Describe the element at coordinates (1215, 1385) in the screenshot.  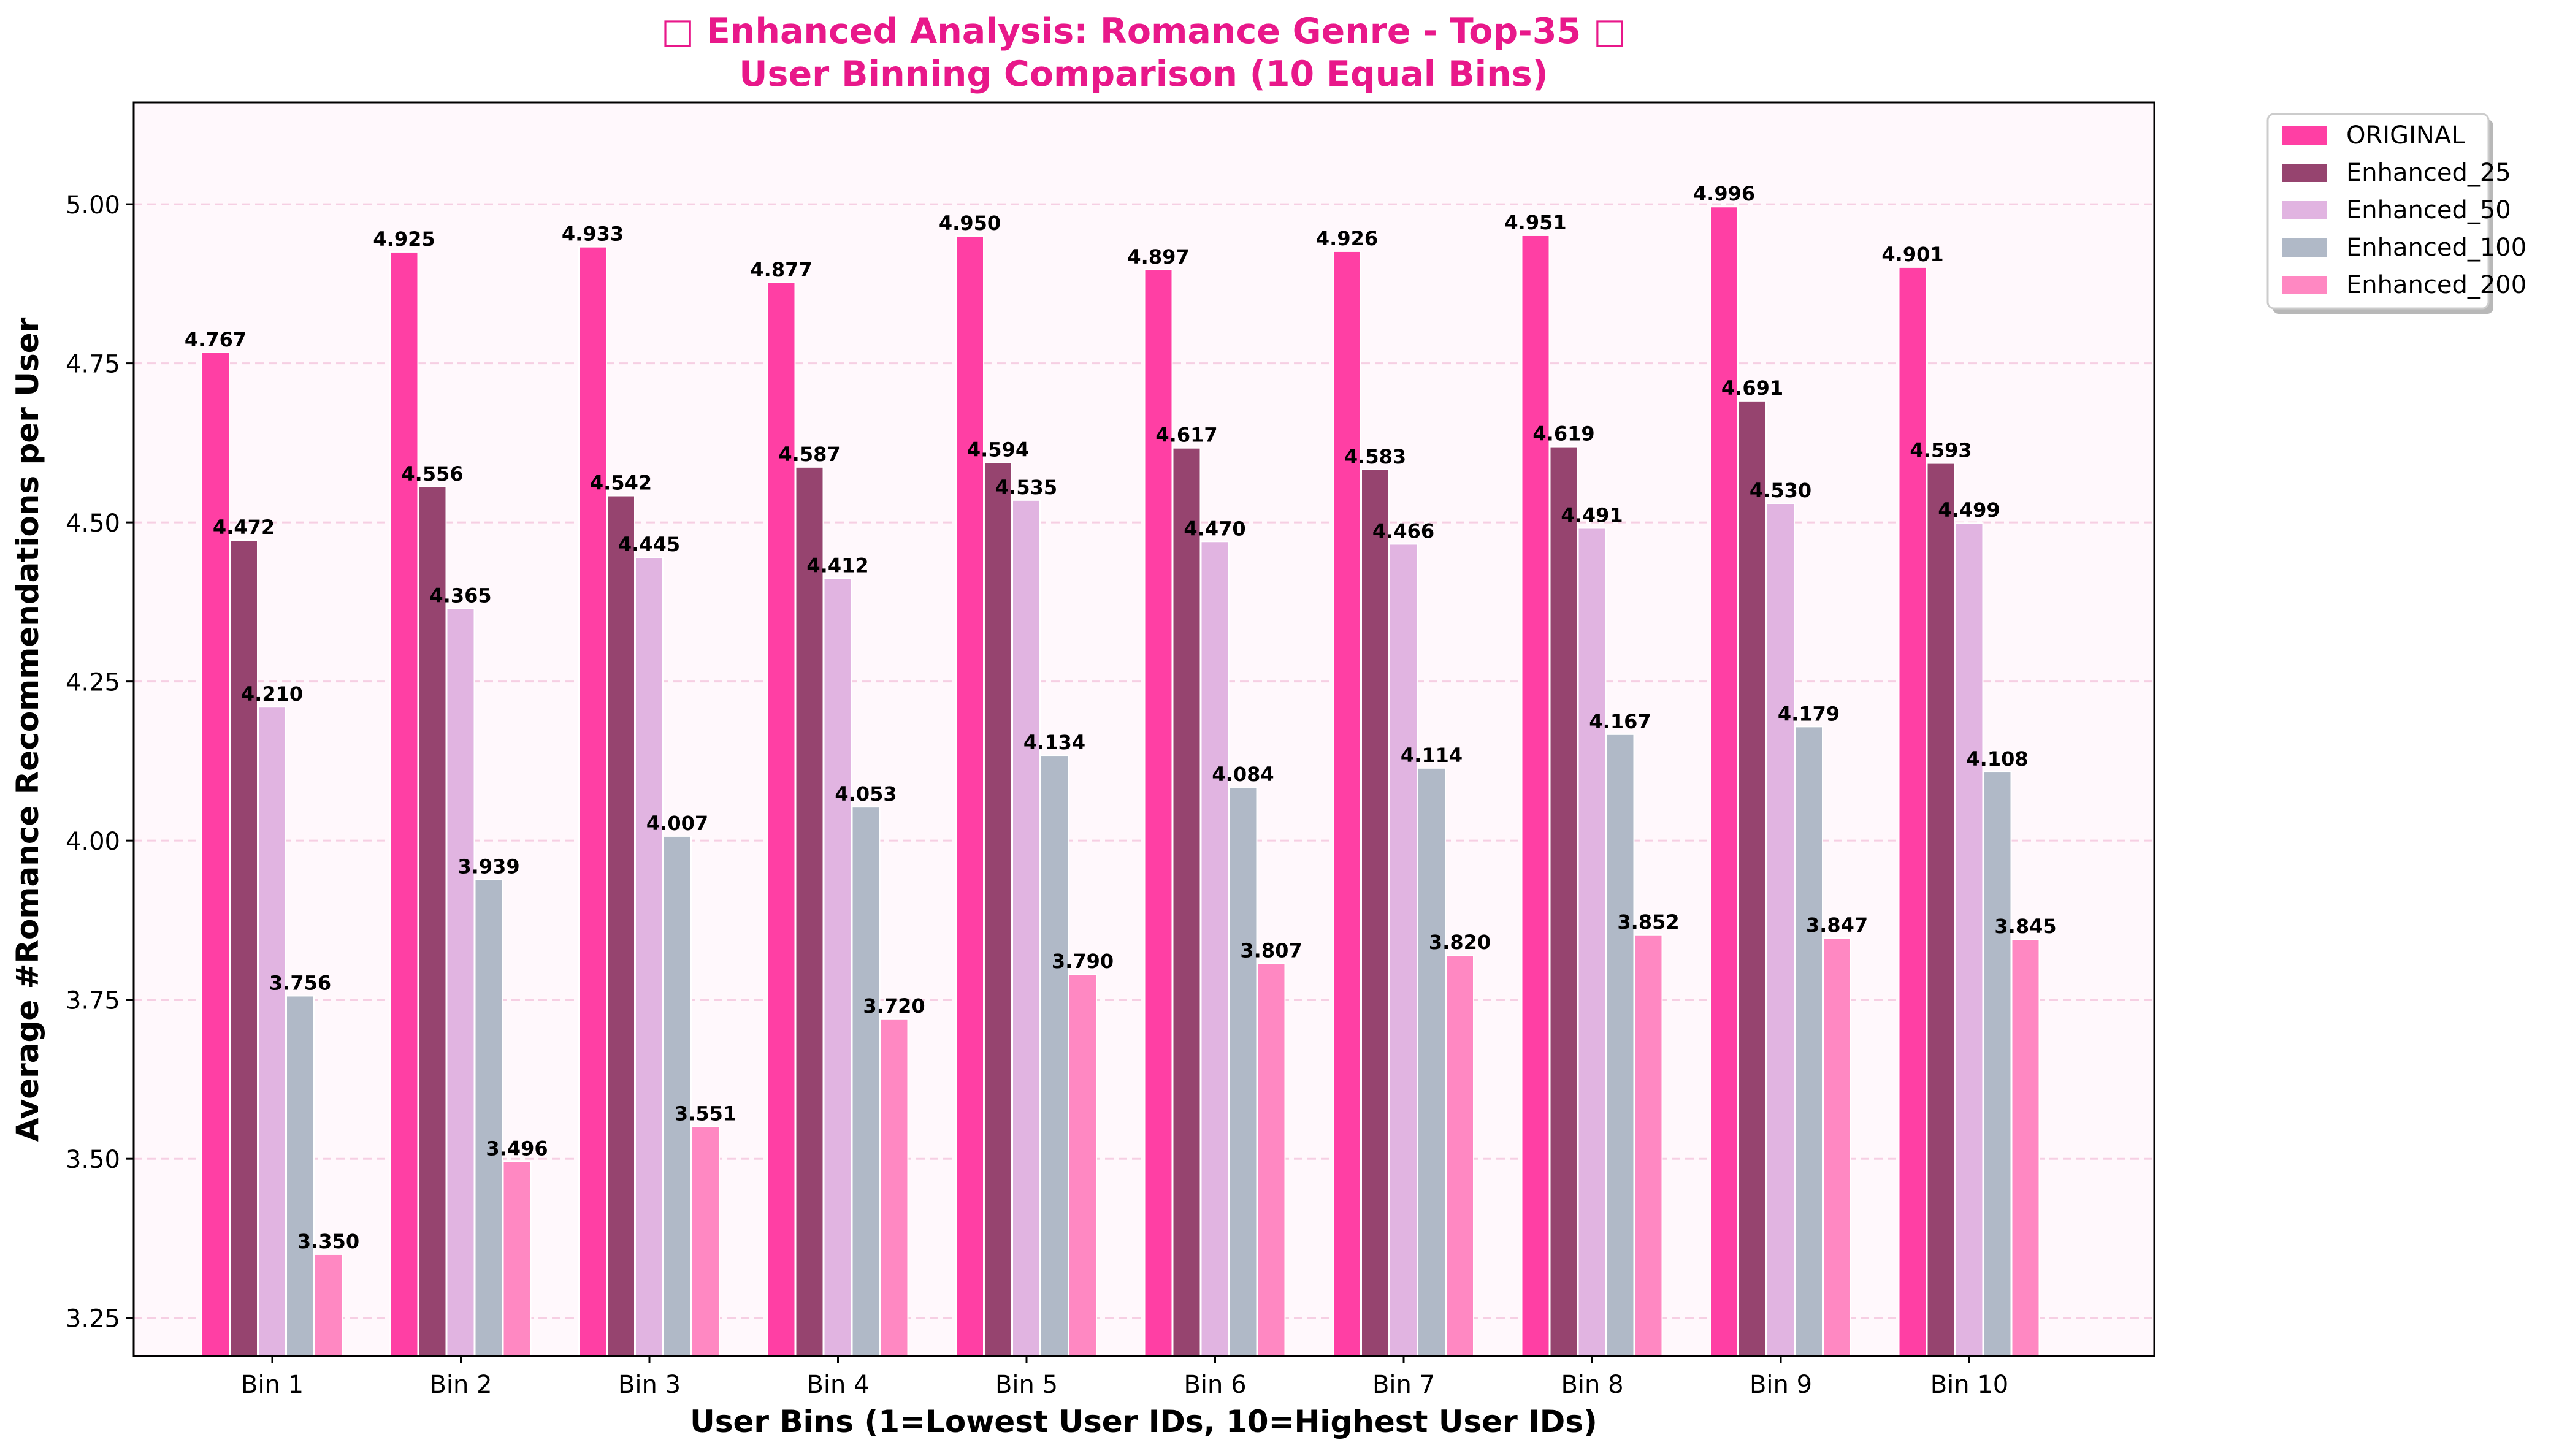
I see `x-tick-label: Bin 6` at that location.